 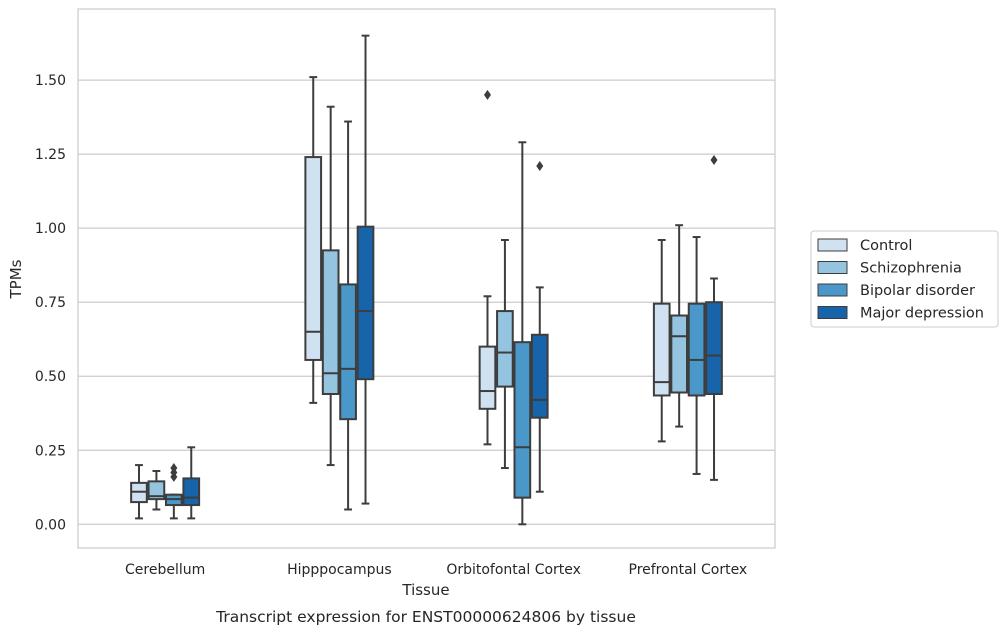 I want to click on x-axis-label: Tissue, so click(x=425, y=590).